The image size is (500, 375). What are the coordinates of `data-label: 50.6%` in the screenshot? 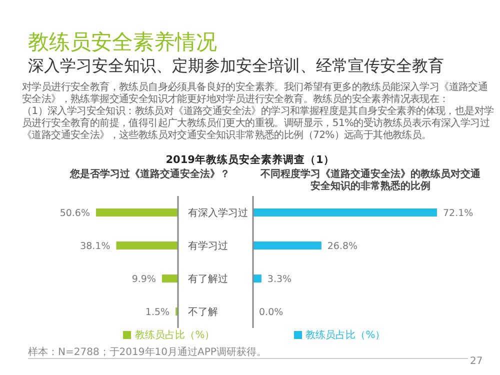 It's located at (75, 213).